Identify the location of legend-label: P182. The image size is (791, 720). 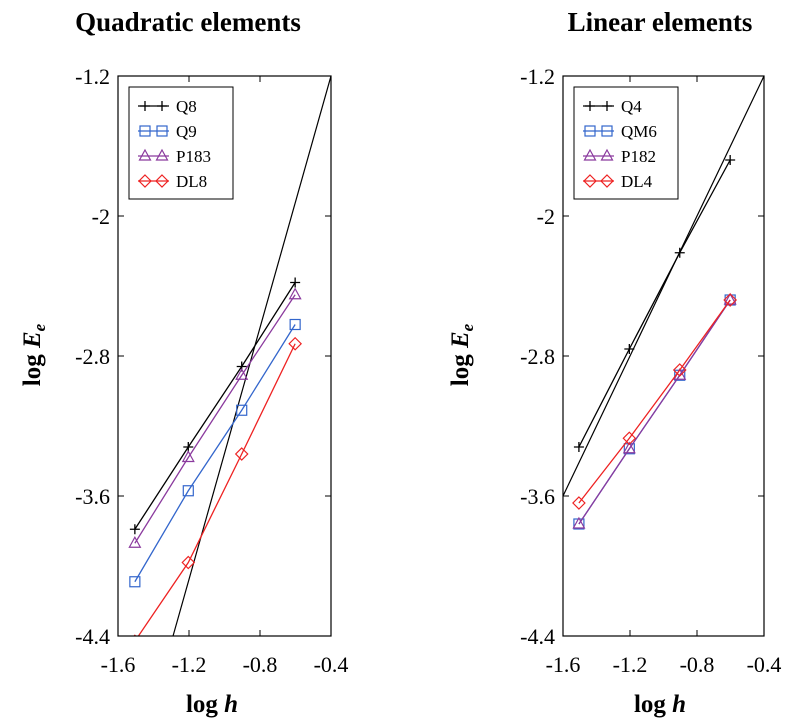
(638, 156).